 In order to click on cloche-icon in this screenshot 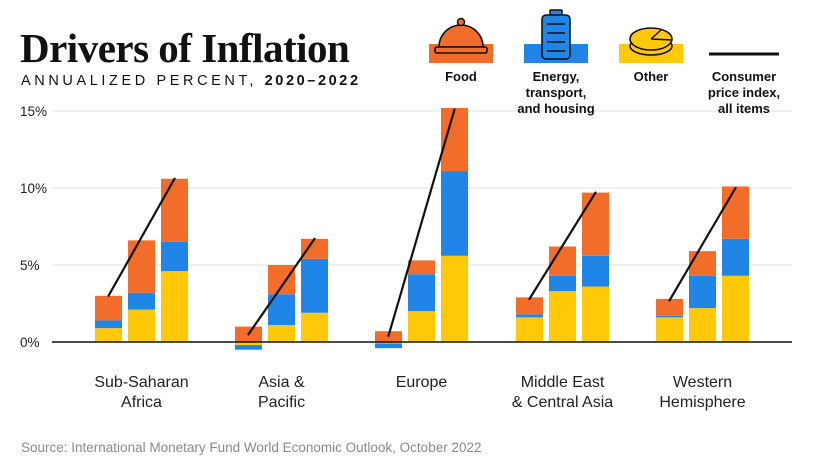, I will do `click(461, 35)`.